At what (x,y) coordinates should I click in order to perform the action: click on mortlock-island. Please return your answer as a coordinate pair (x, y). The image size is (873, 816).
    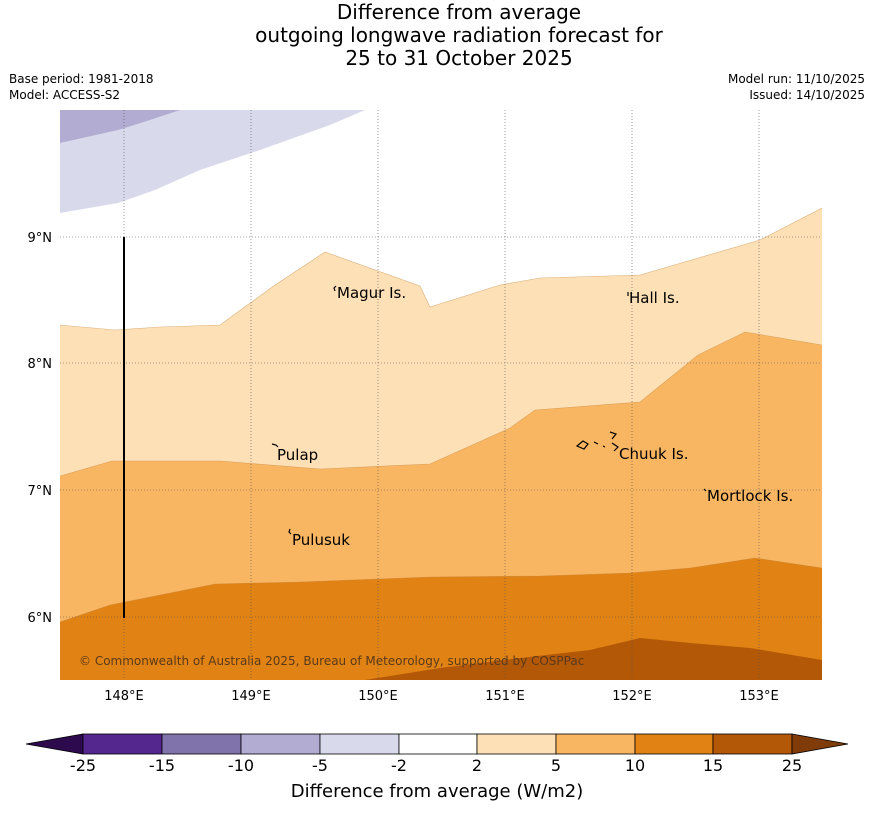
    Looking at the image, I should click on (705, 490).